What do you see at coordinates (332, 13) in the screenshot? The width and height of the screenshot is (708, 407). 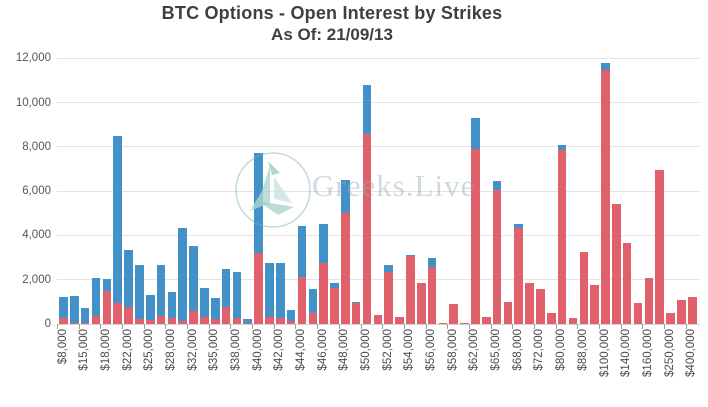 I see `chart-title: BTC Options - Open Interest by Strikes` at bounding box center [332, 13].